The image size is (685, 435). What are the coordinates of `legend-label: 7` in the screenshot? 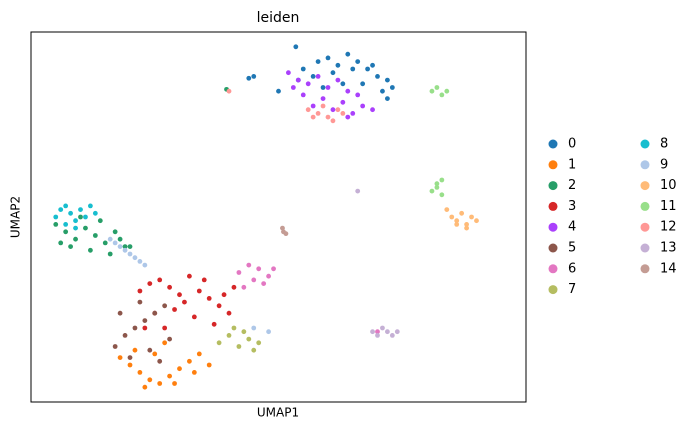 It's located at (572, 289).